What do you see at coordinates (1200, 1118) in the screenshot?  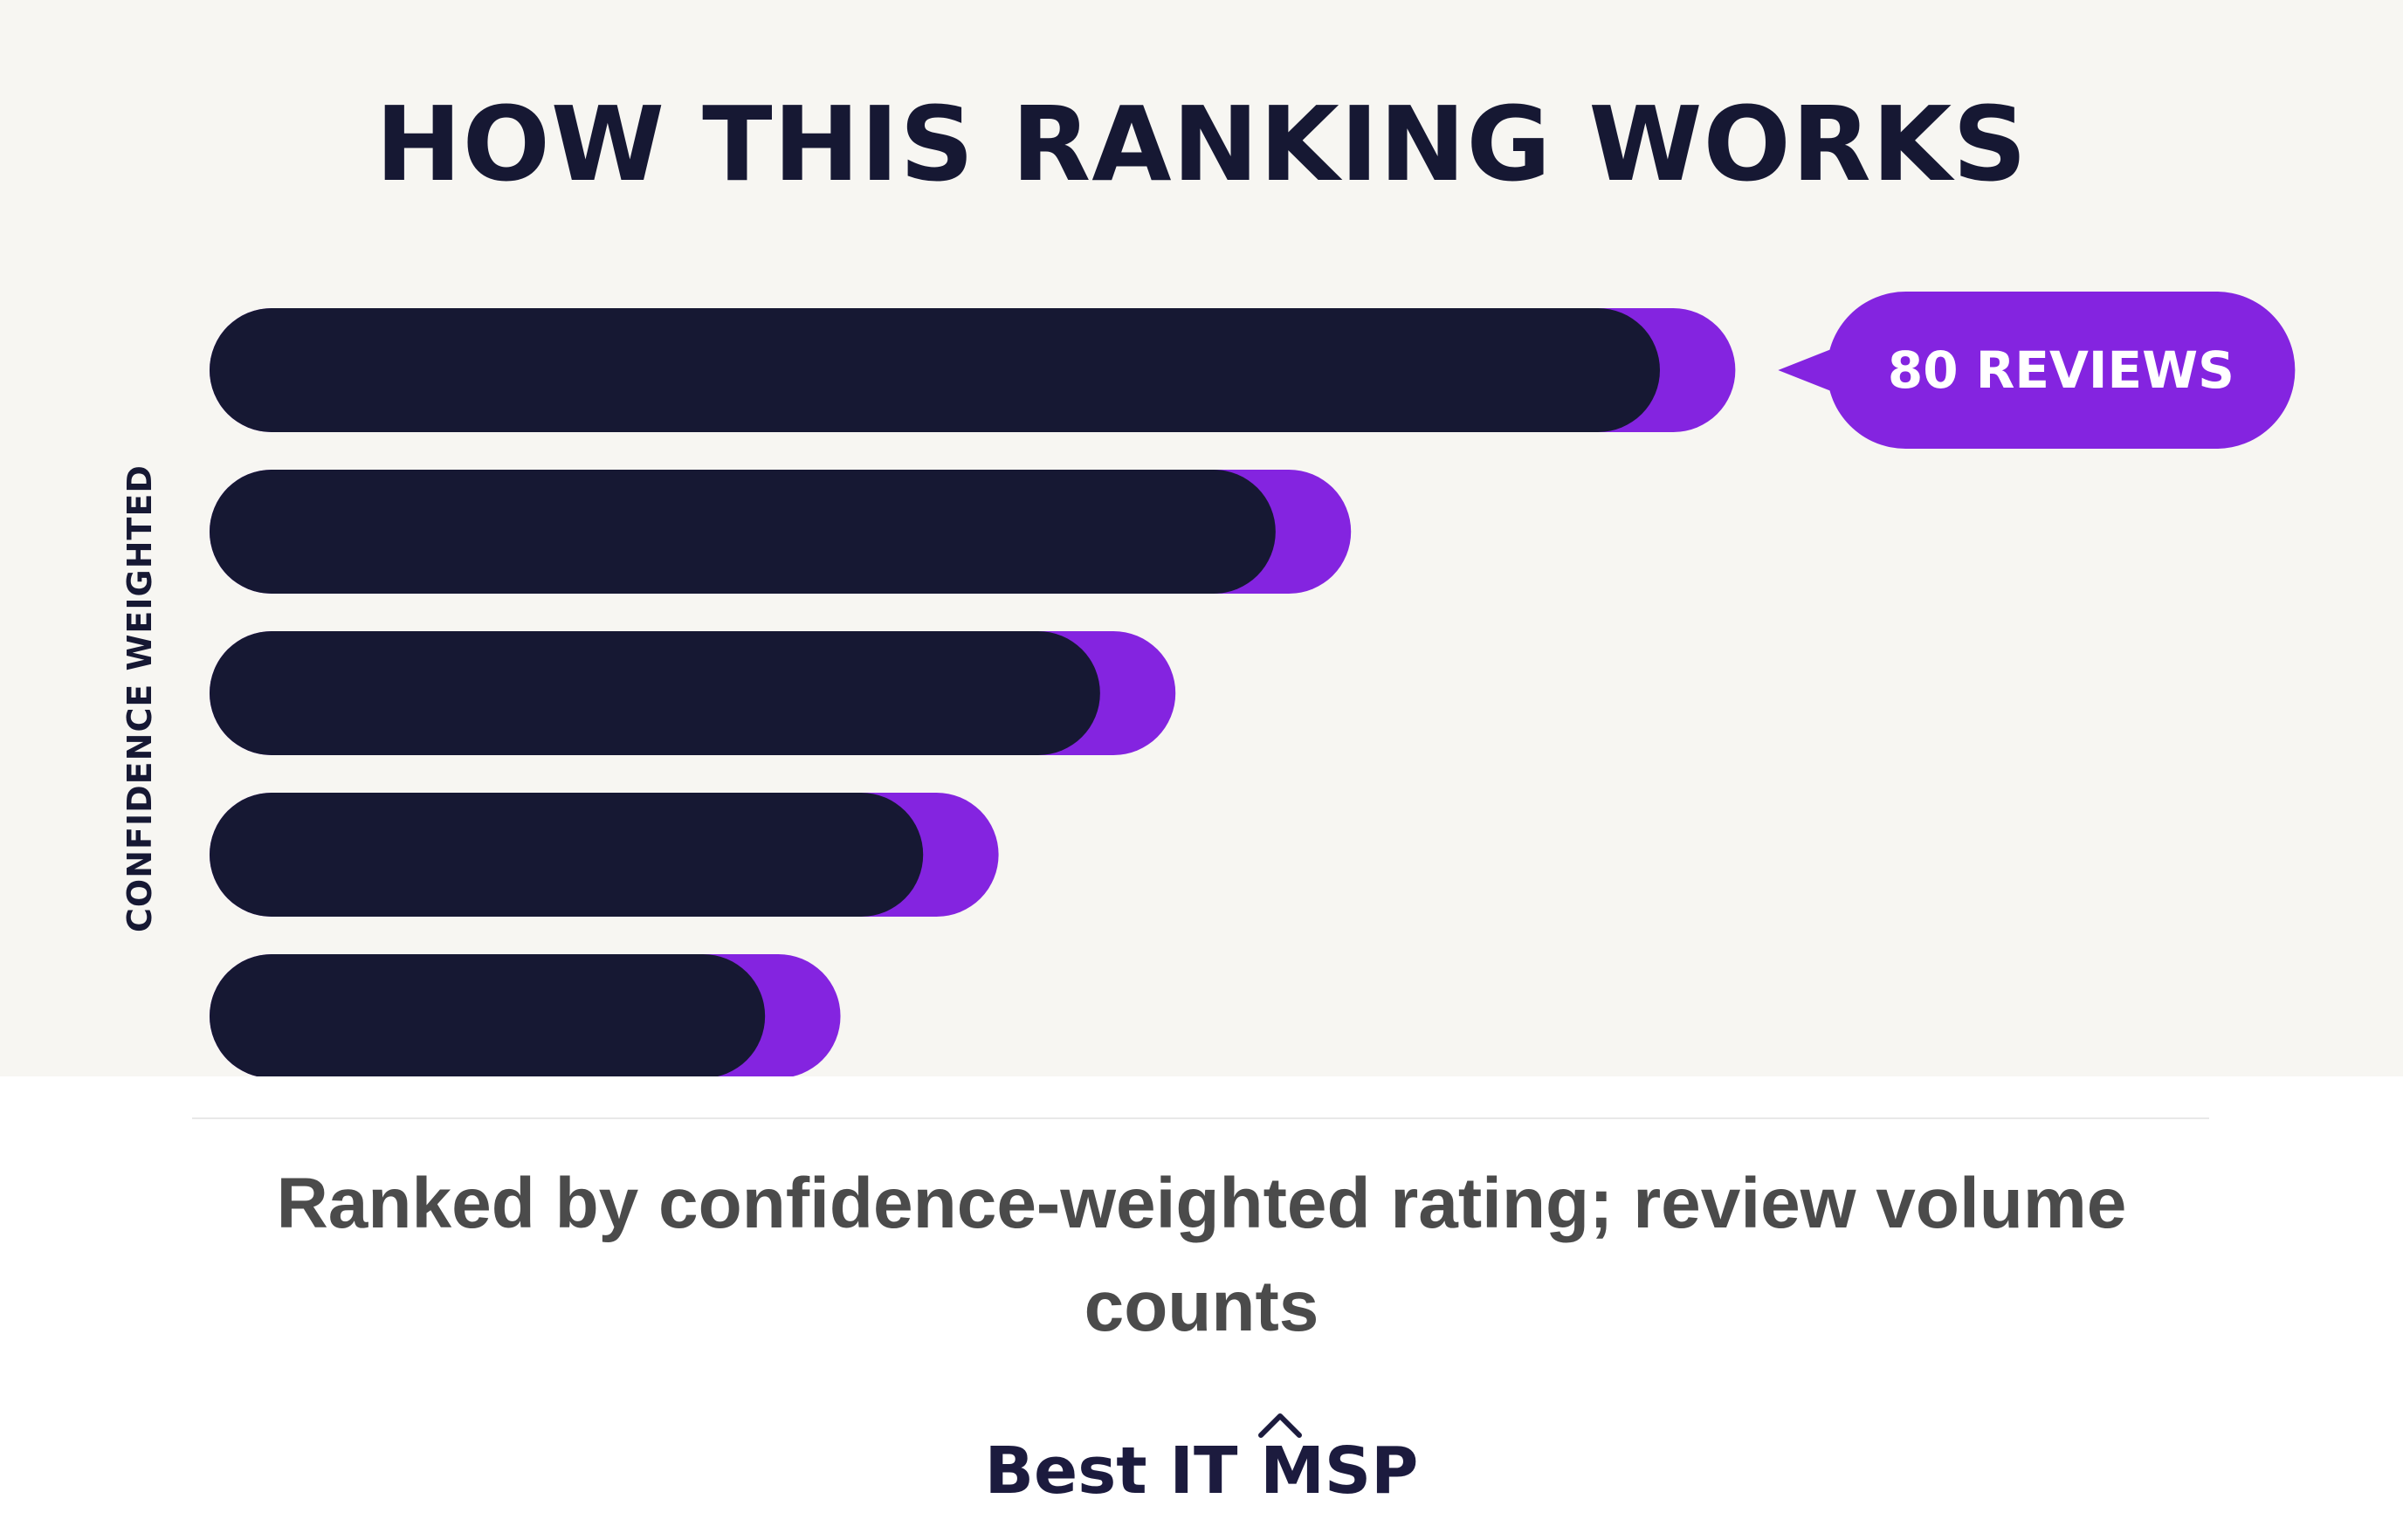 I see `divider` at bounding box center [1200, 1118].